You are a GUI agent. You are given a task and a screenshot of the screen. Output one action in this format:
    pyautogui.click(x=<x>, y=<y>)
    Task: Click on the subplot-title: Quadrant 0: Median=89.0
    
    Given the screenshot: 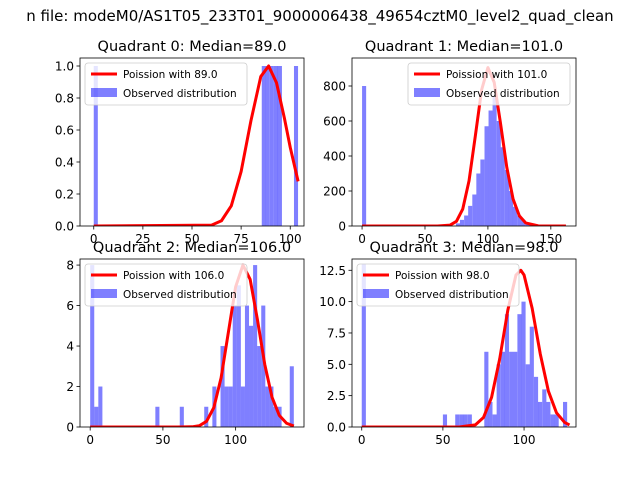 What is the action you would take?
    pyautogui.click(x=192, y=47)
    